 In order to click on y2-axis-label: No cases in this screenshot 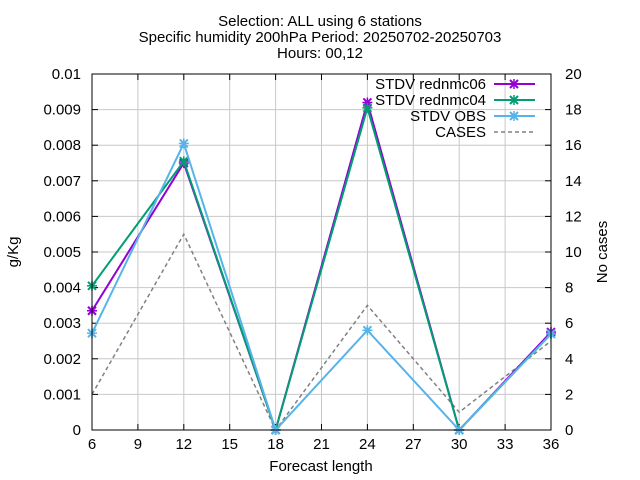, I will do `click(602, 252)`.